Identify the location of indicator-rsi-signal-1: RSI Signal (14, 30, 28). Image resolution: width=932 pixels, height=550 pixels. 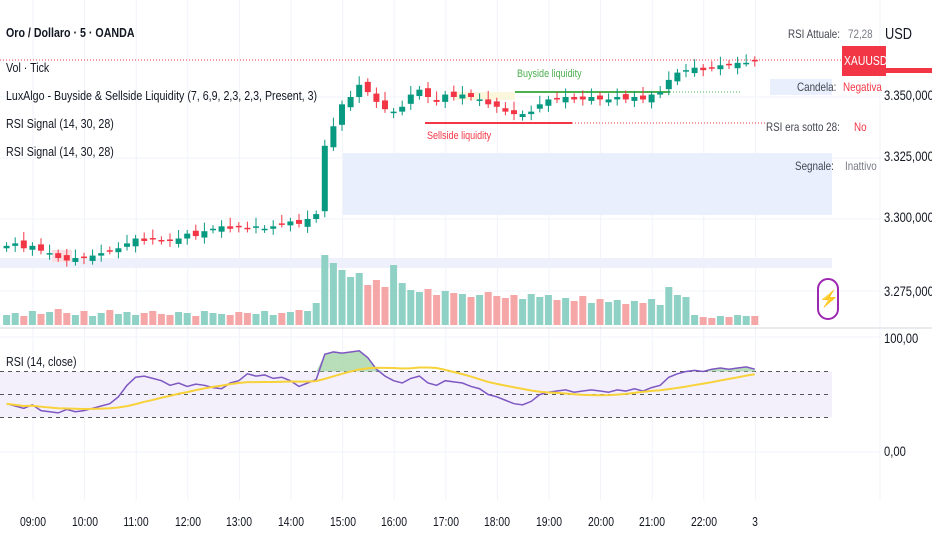
(60, 123).